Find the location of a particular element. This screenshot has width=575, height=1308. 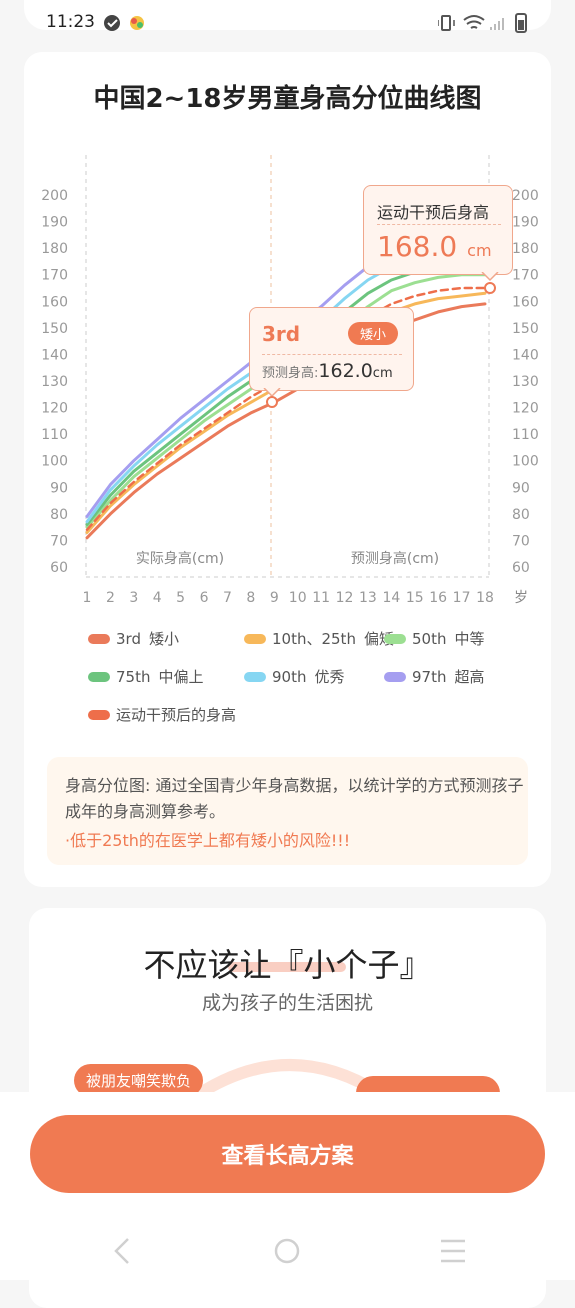

x-tick: 7 is located at coordinates (227, 598).